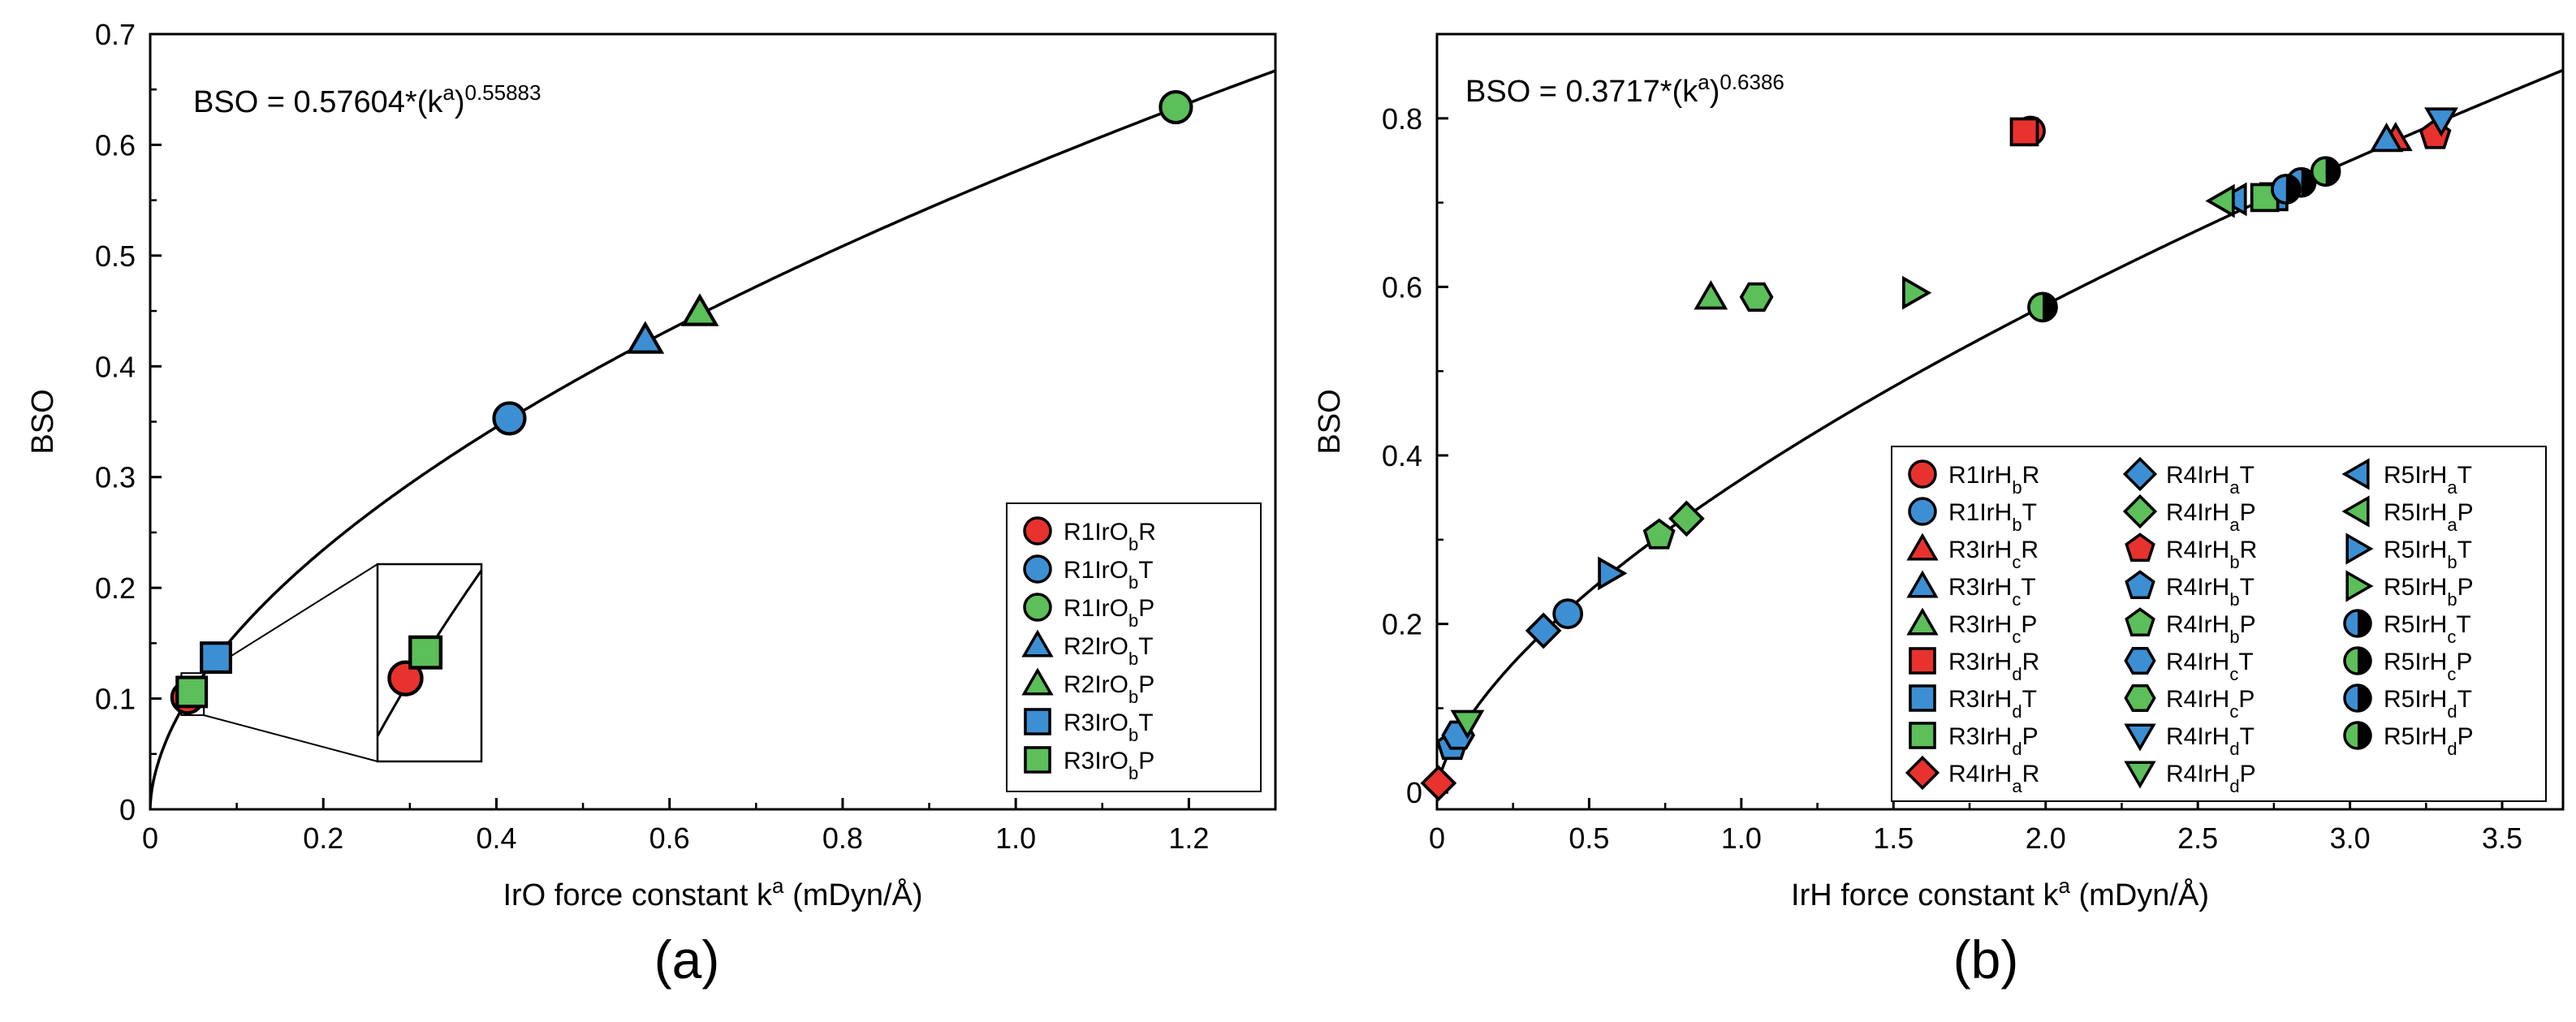 This screenshot has width=2576, height=1022. Describe the element at coordinates (2140, 548) in the screenshot. I see `legend-marker-R4IrHbR` at that location.